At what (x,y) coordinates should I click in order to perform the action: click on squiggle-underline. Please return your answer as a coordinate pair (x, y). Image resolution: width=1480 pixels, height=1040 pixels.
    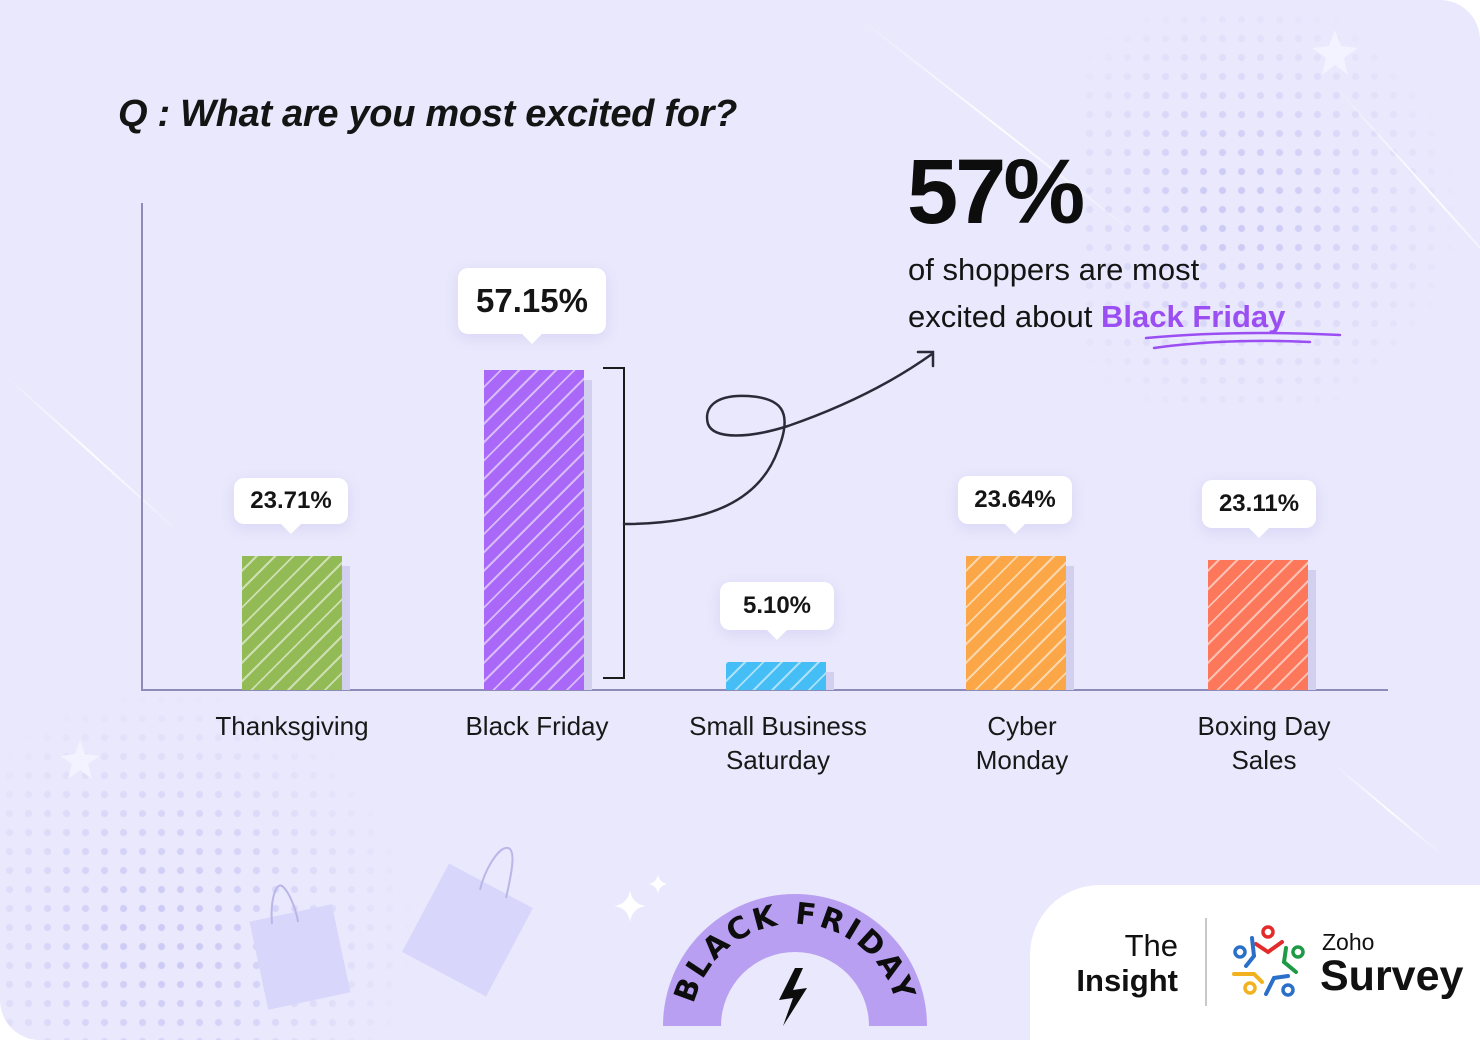
    Looking at the image, I should click on (1243, 340).